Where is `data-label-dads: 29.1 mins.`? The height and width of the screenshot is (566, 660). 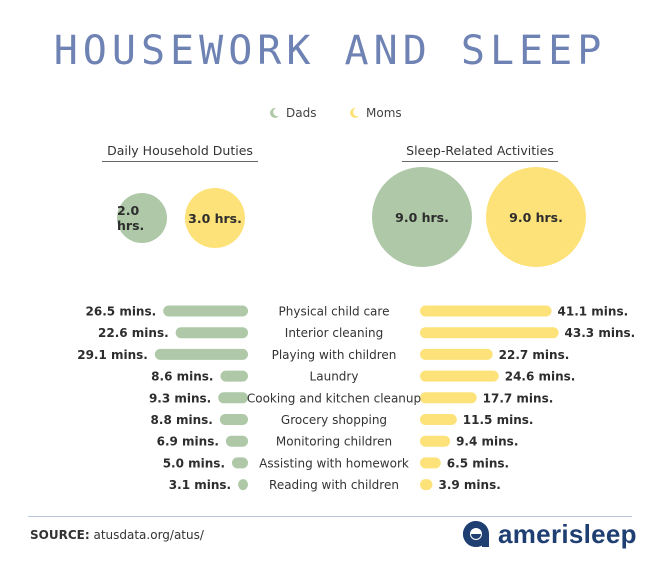
data-label-dads: 29.1 mins. is located at coordinates (112, 355).